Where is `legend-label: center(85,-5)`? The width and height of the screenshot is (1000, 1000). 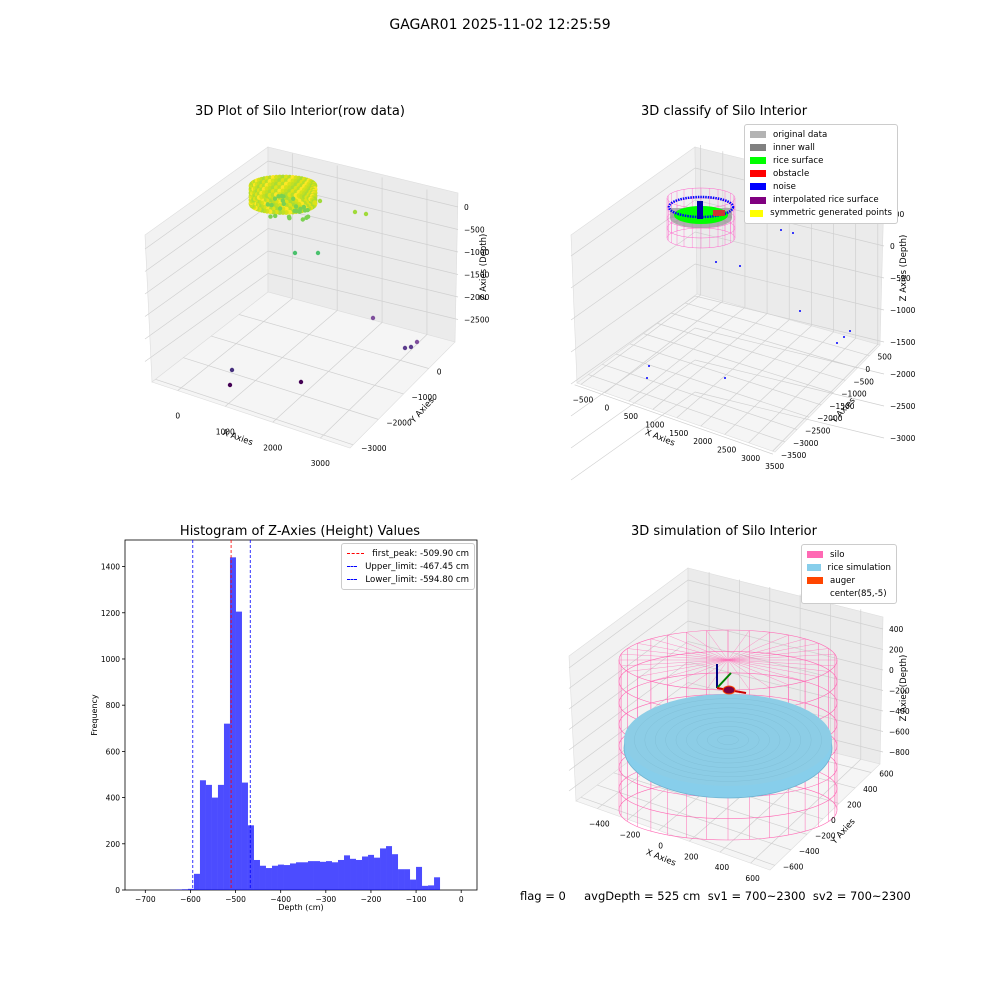
legend-label: center(85,-5) is located at coordinates (858, 594).